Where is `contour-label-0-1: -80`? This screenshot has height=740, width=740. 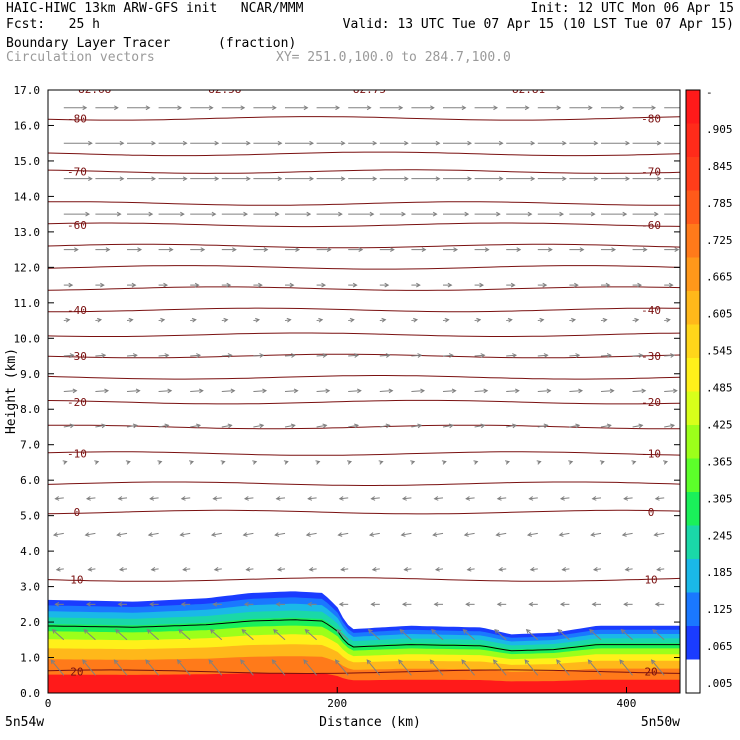
contour-label-0-1: -80 is located at coordinates (651, 118).